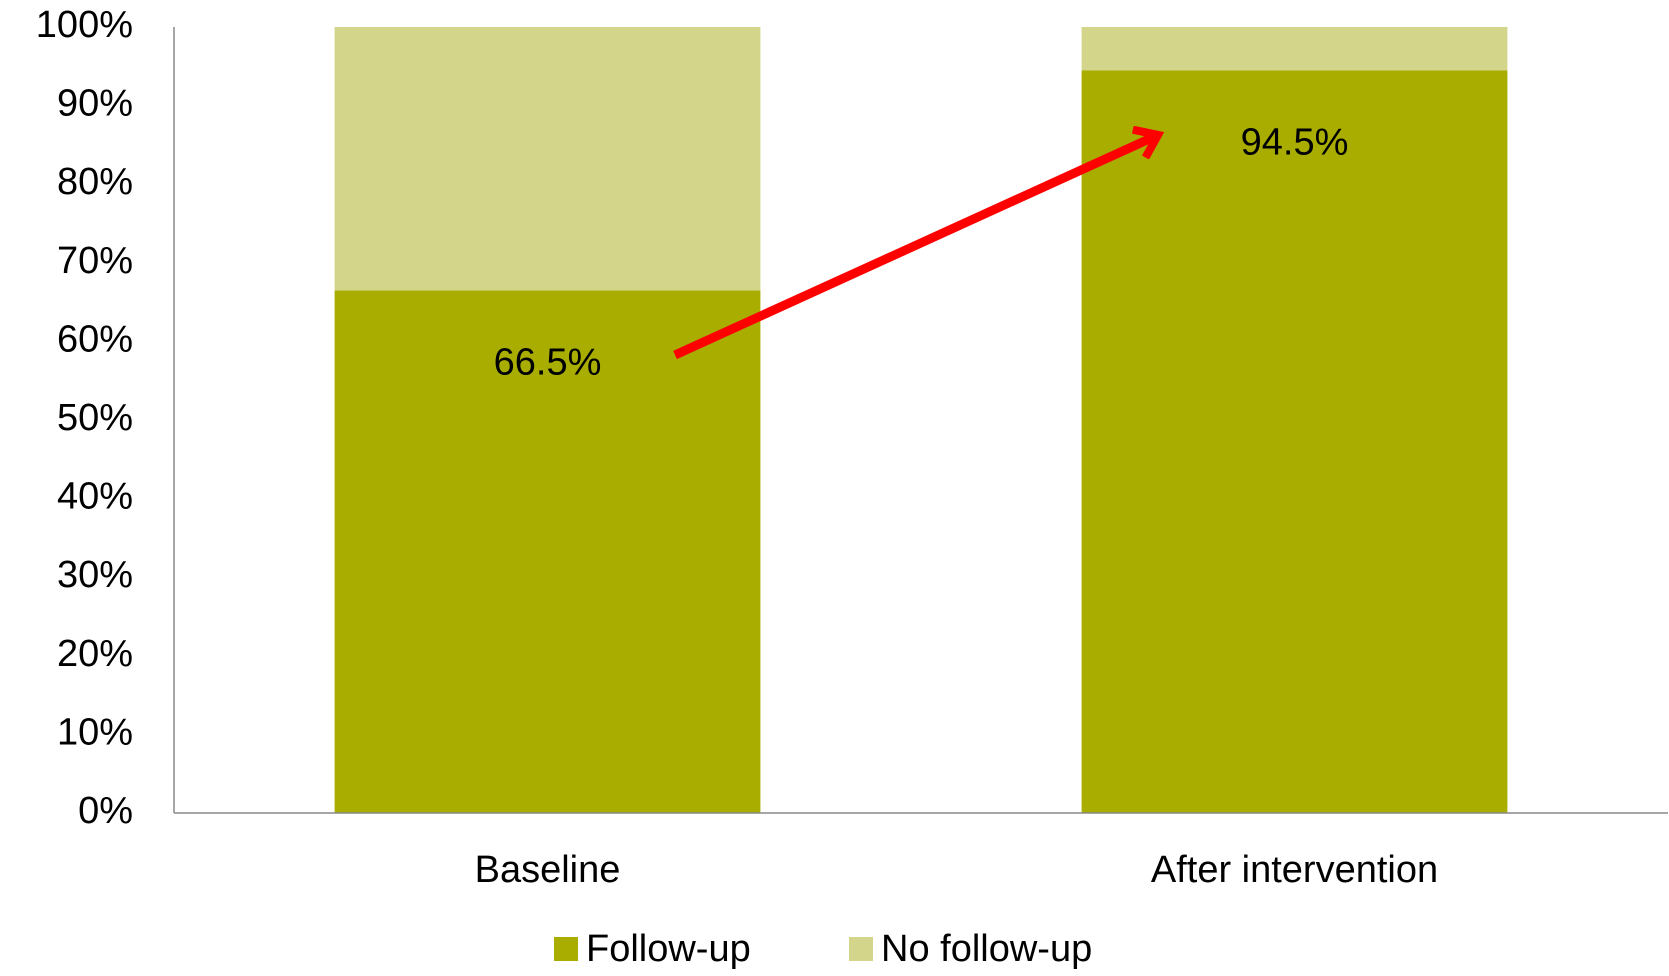 The height and width of the screenshot is (976, 1669). Describe the element at coordinates (95, 339) in the screenshot. I see `y-tick-label: 60%` at that location.